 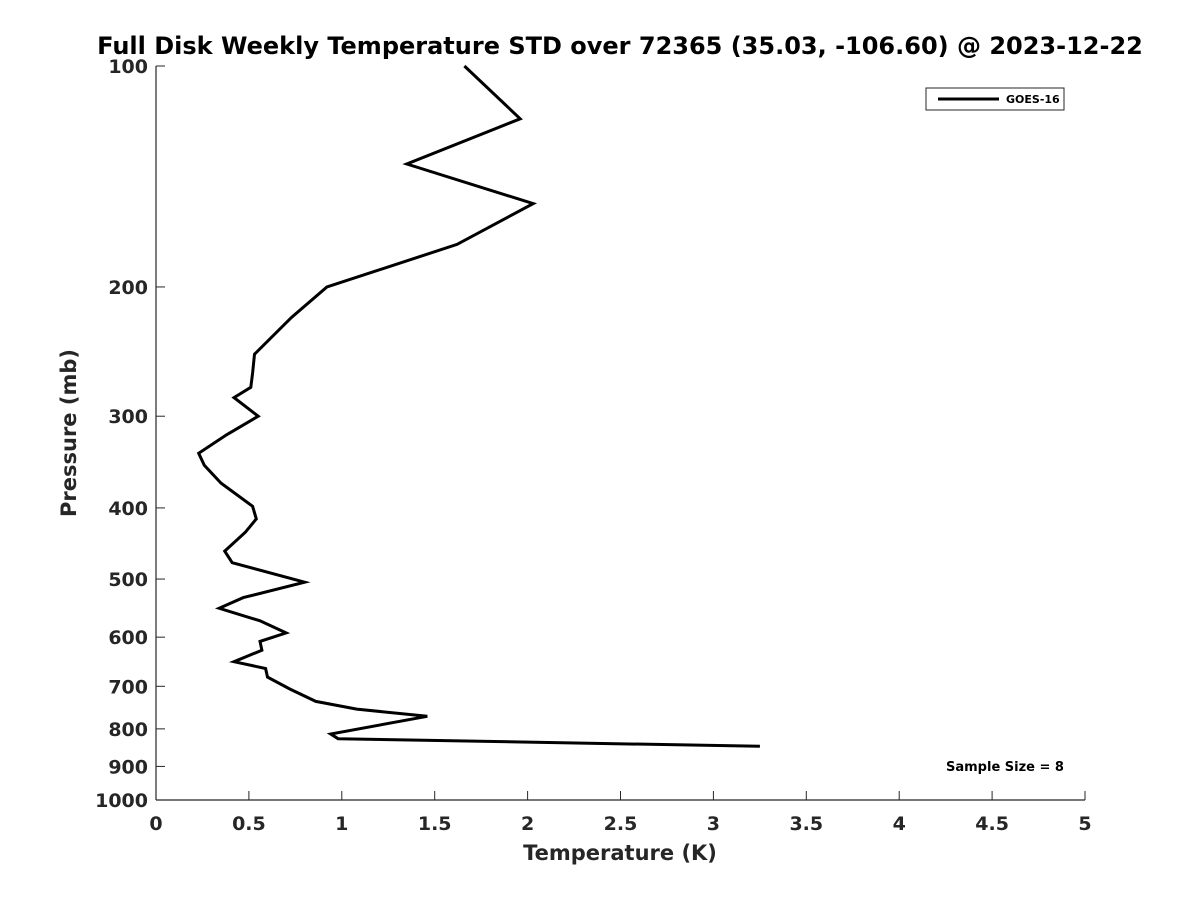 I want to click on y-tick-label: 600, so click(x=128, y=638).